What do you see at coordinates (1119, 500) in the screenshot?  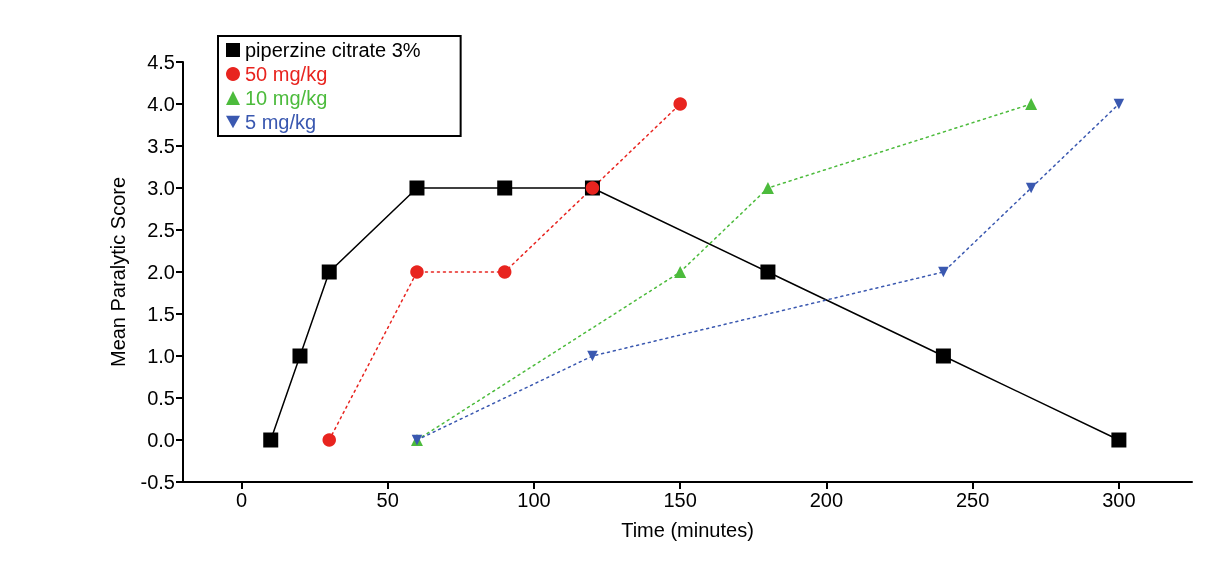 I see `x-tick-label: 300` at bounding box center [1119, 500].